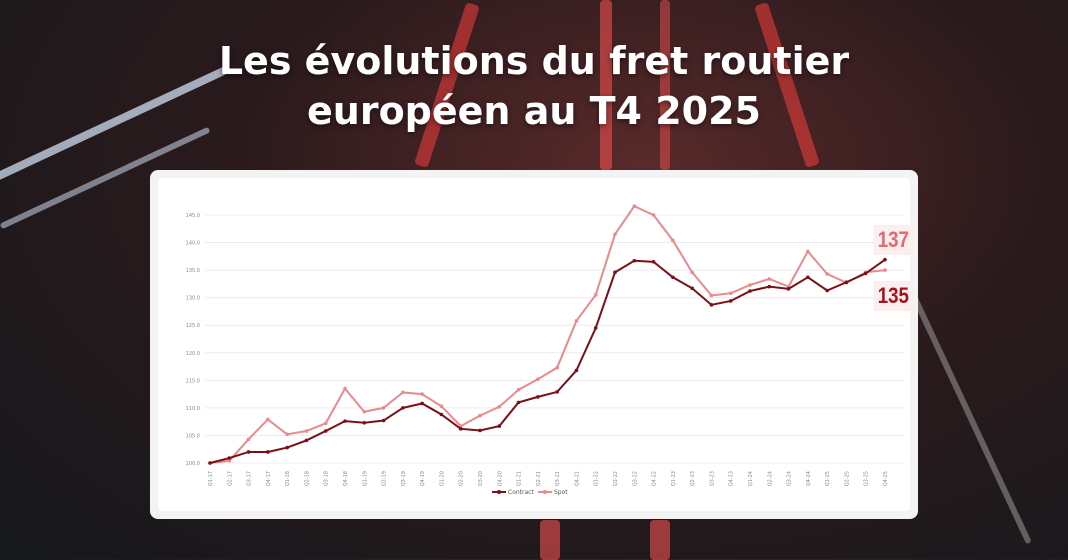  Describe the element at coordinates (250, 478) in the screenshot. I see `x-tick-label: Q3-17` at that location.